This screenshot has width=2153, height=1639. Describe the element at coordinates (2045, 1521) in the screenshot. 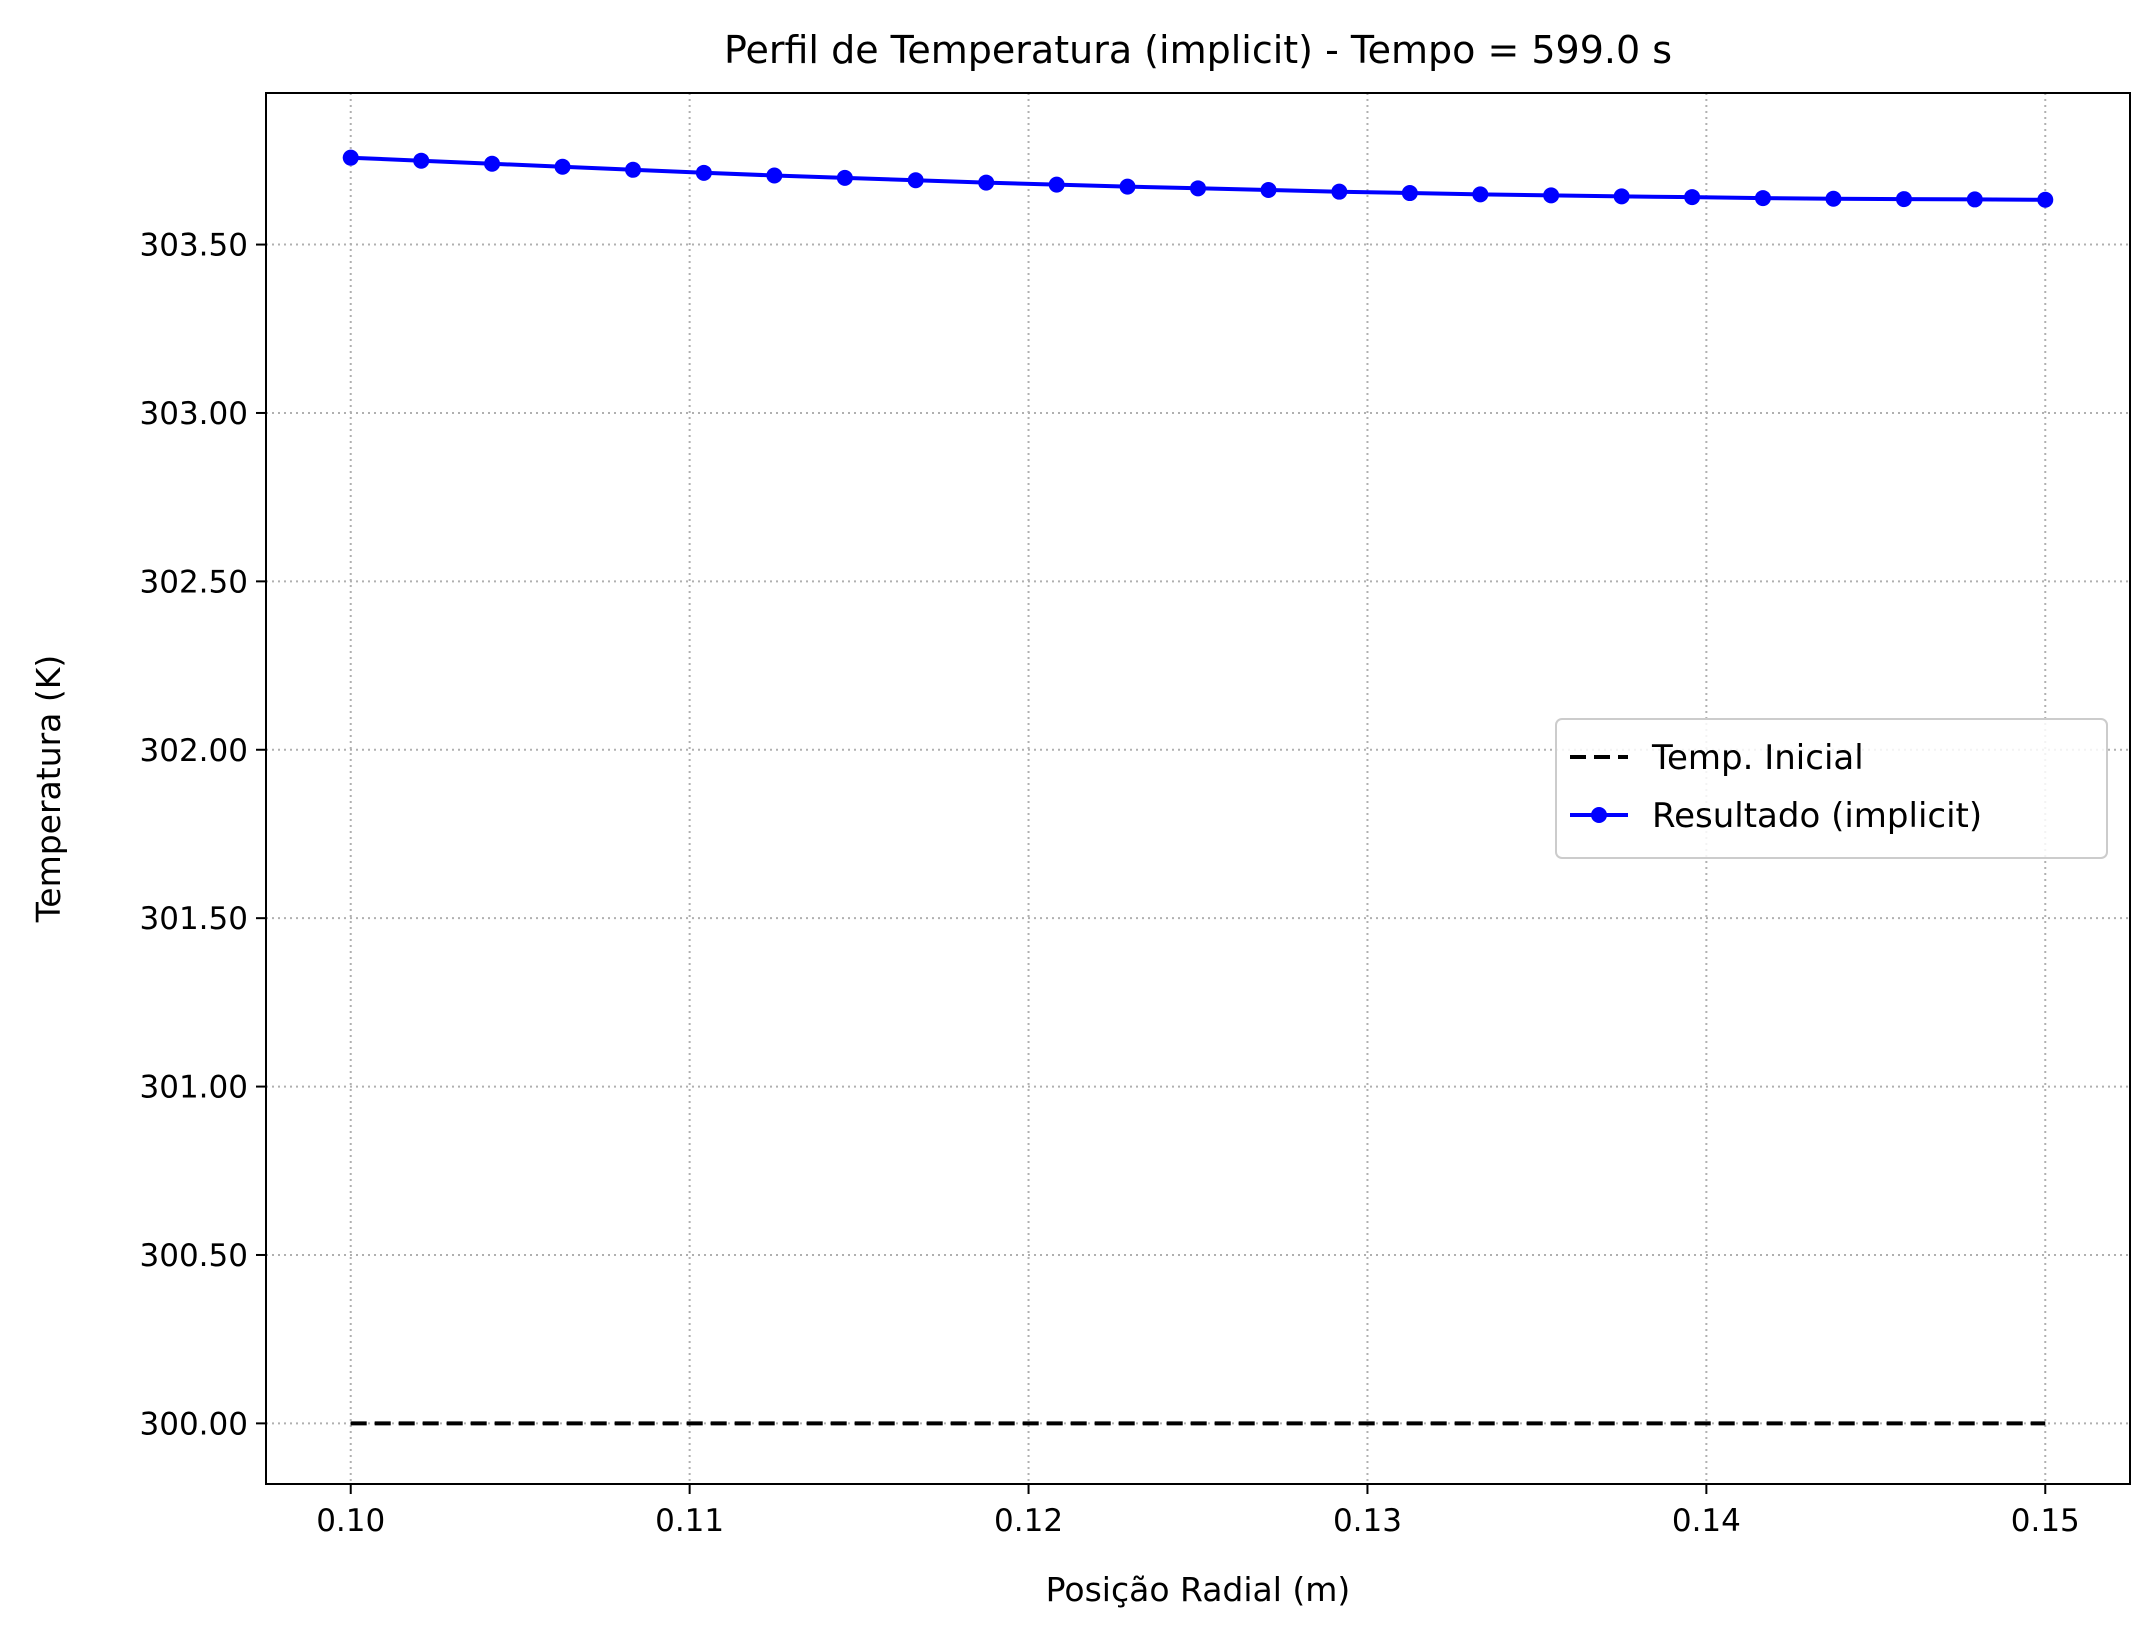

I see `x-tick-label: 0.15` at that location.